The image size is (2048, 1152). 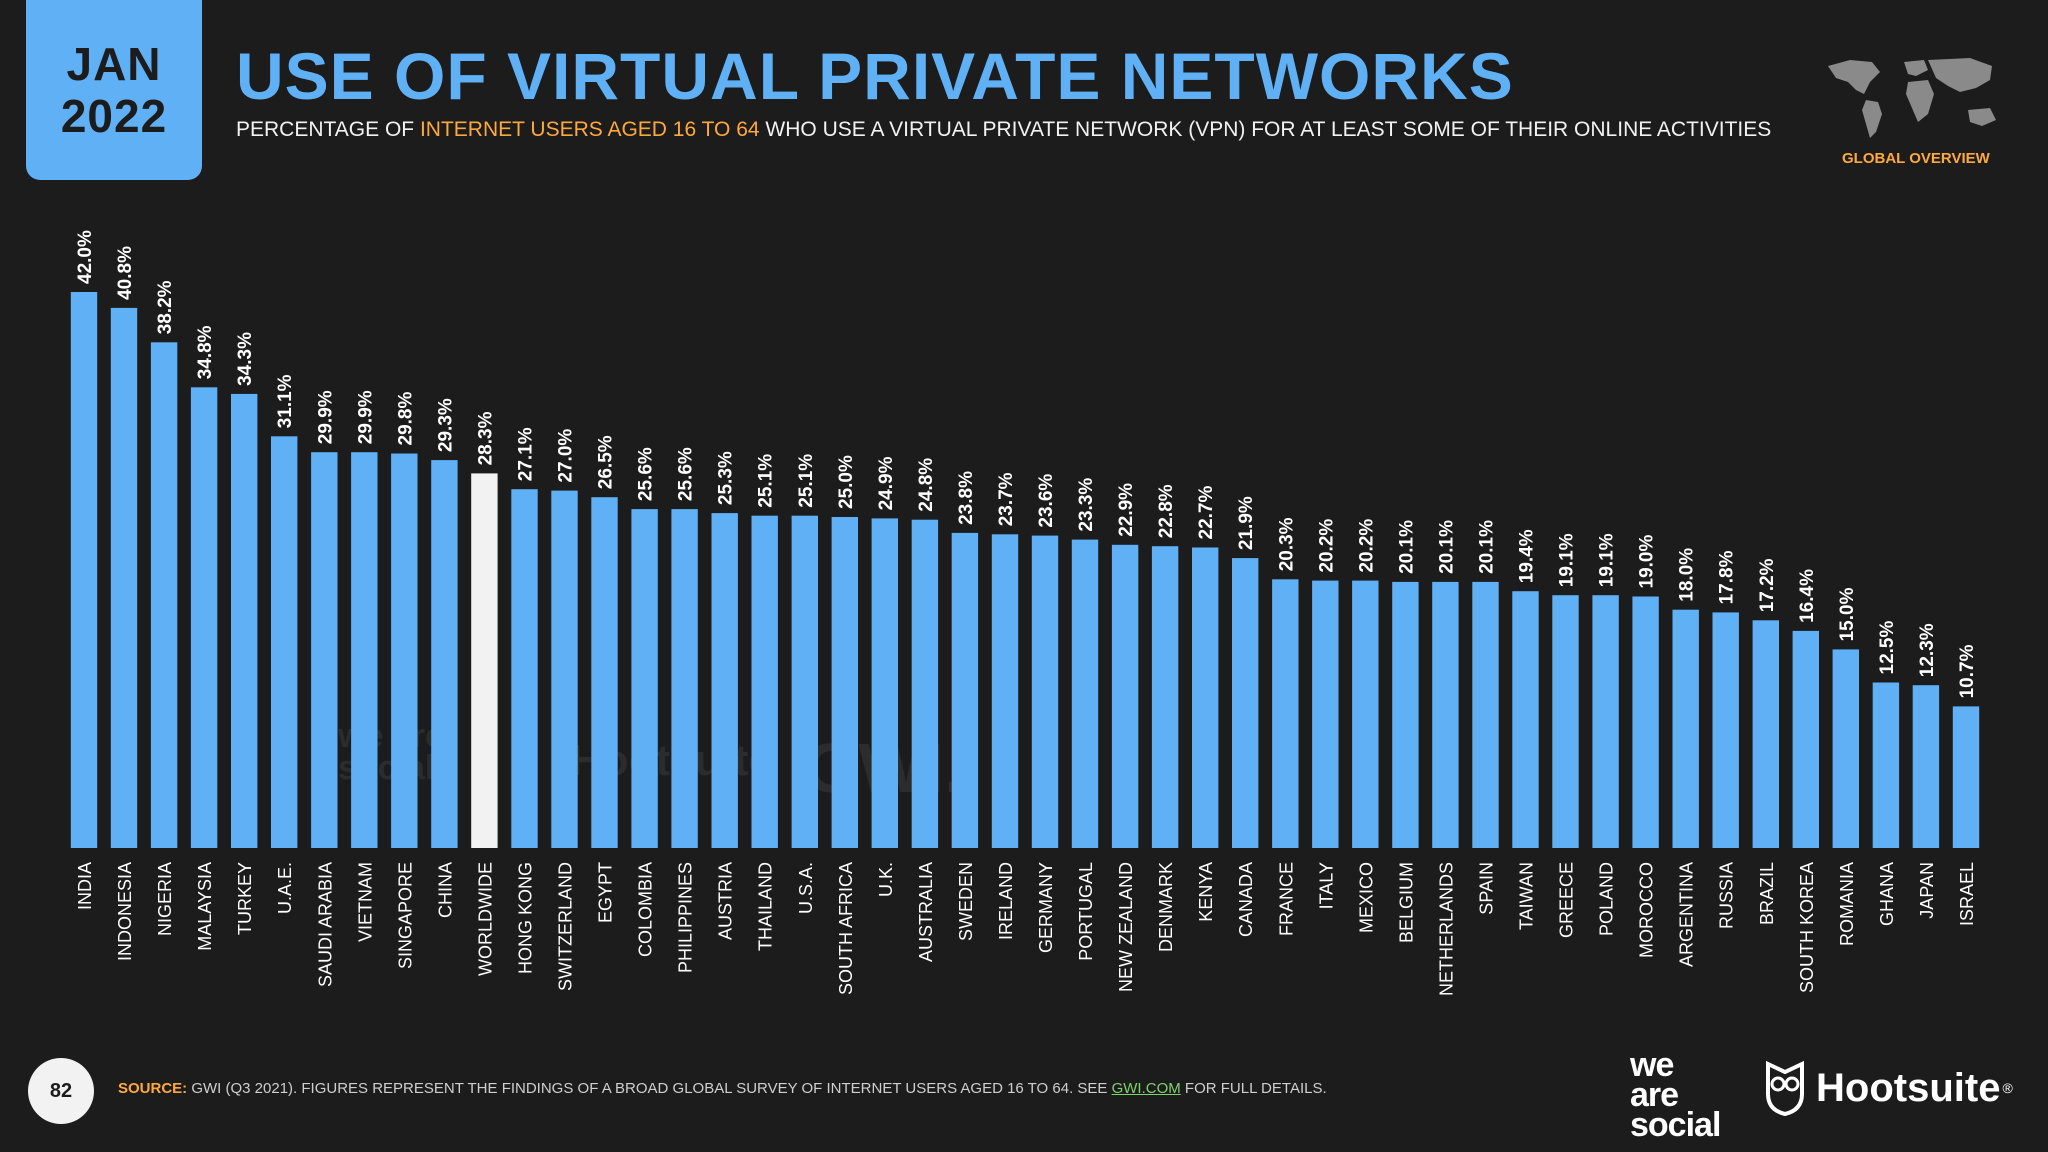 What do you see at coordinates (1006, 901) in the screenshot?
I see `category-label: IRELAND` at bounding box center [1006, 901].